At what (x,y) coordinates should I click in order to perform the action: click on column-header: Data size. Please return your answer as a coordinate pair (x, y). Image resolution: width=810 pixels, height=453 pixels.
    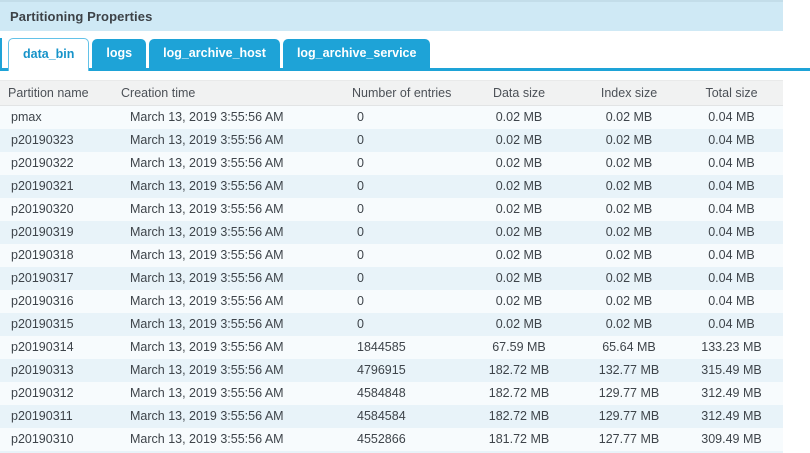
    Looking at the image, I should click on (519, 93).